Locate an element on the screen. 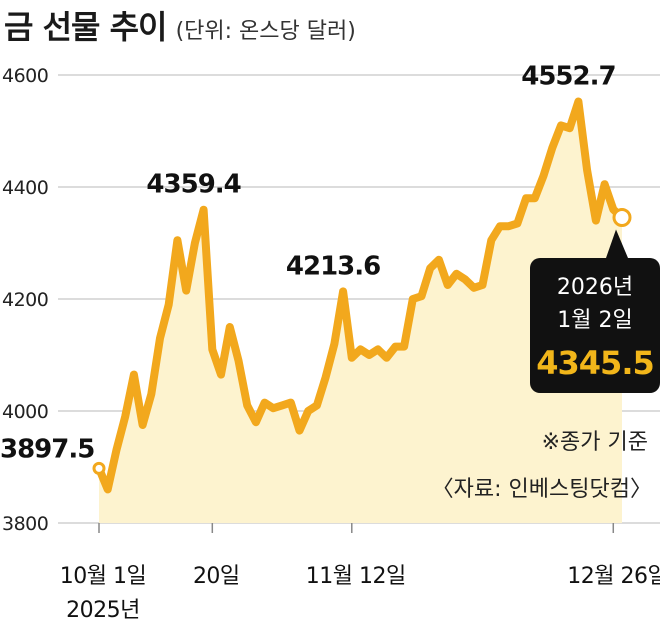  source-note: 〈자료: 인베스팅닷컴〉 is located at coordinates (542, 489).